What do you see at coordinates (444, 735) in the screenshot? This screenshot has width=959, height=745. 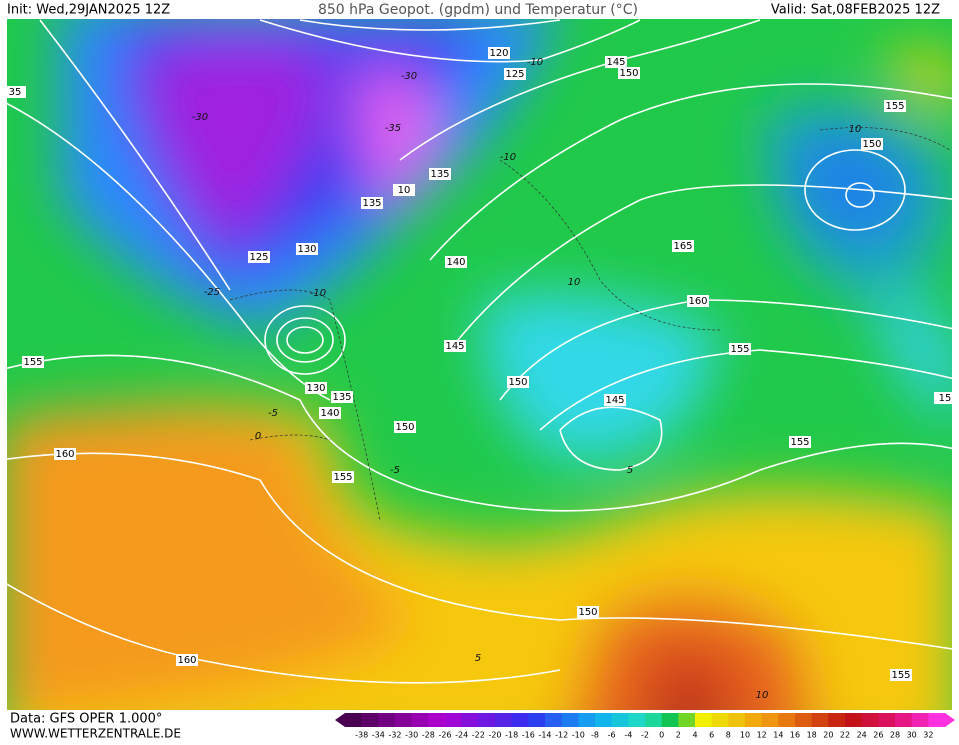 I see `colorbar-label: -26` at bounding box center [444, 735].